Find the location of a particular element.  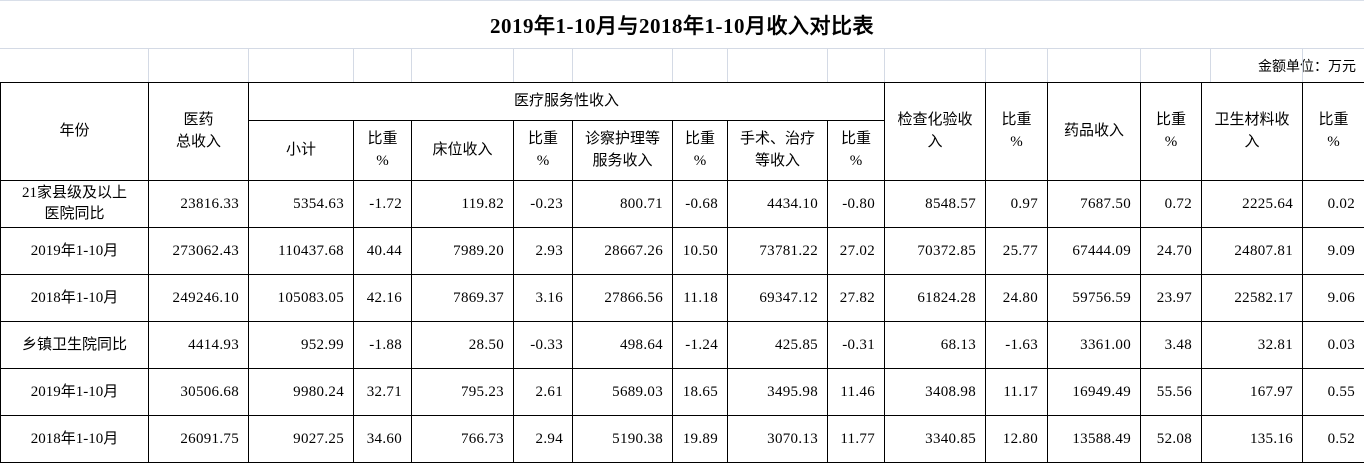

cell-ratio: -0.80 is located at coordinates (856, 204).